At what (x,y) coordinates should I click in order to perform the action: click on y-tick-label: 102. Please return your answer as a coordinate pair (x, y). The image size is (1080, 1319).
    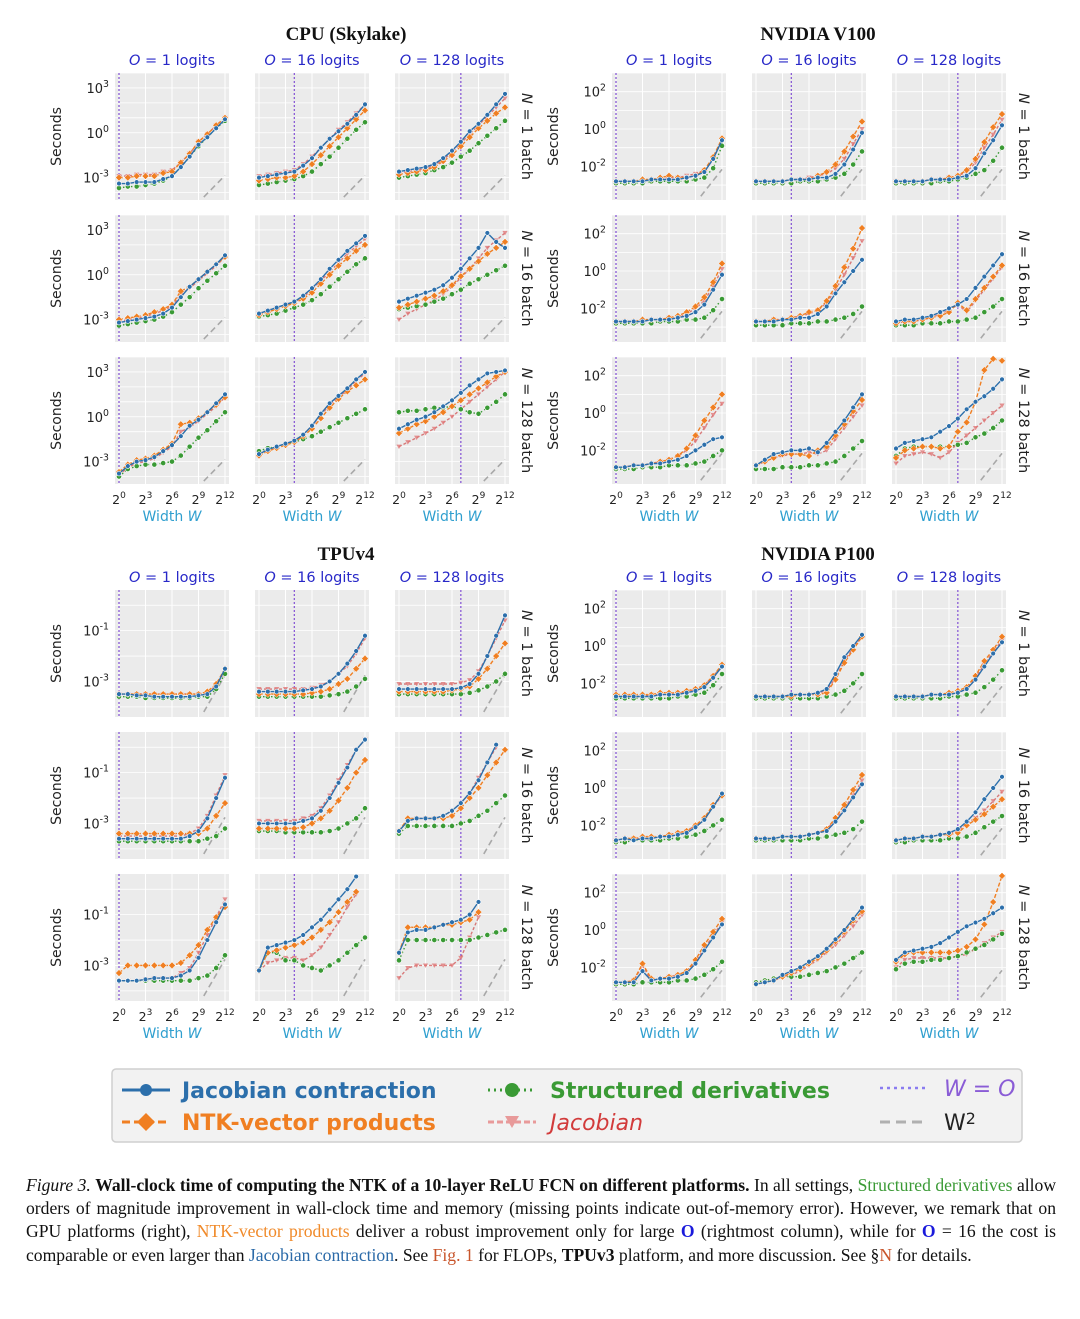
    Looking at the image, I should click on (595, 234).